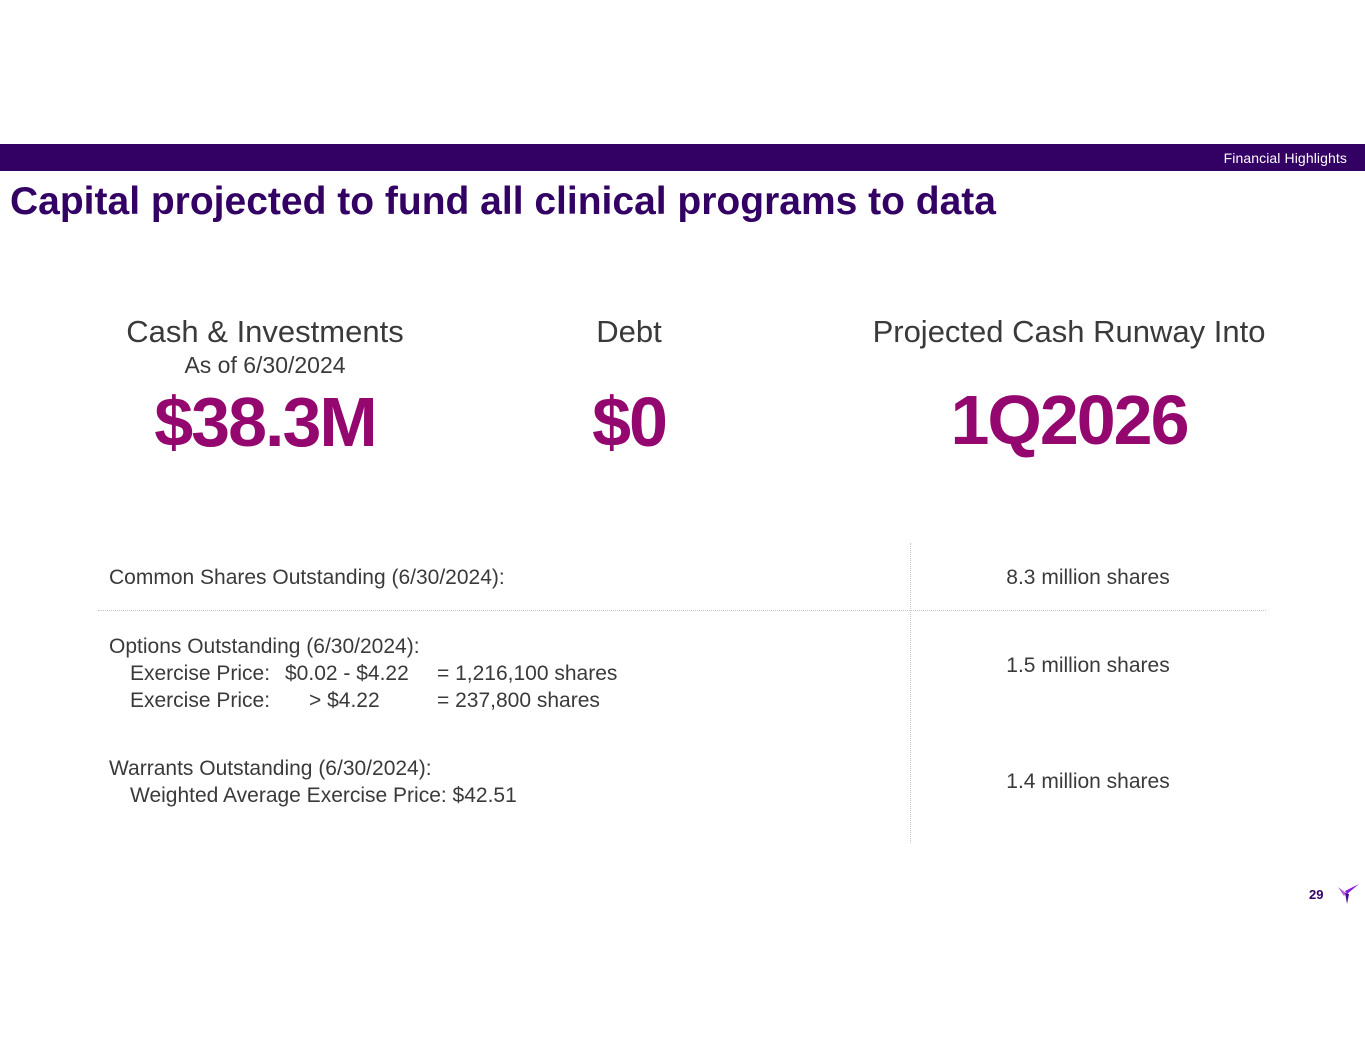 The height and width of the screenshot is (1055, 1365). What do you see at coordinates (1069, 420) in the screenshot?
I see `runway-value: 1Q2026` at bounding box center [1069, 420].